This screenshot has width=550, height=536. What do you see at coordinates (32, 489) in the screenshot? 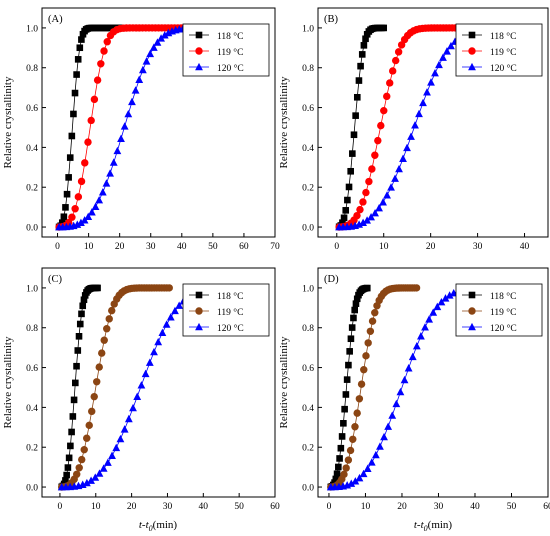
I see `y-tick-label: 0.0` at bounding box center [32, 489].